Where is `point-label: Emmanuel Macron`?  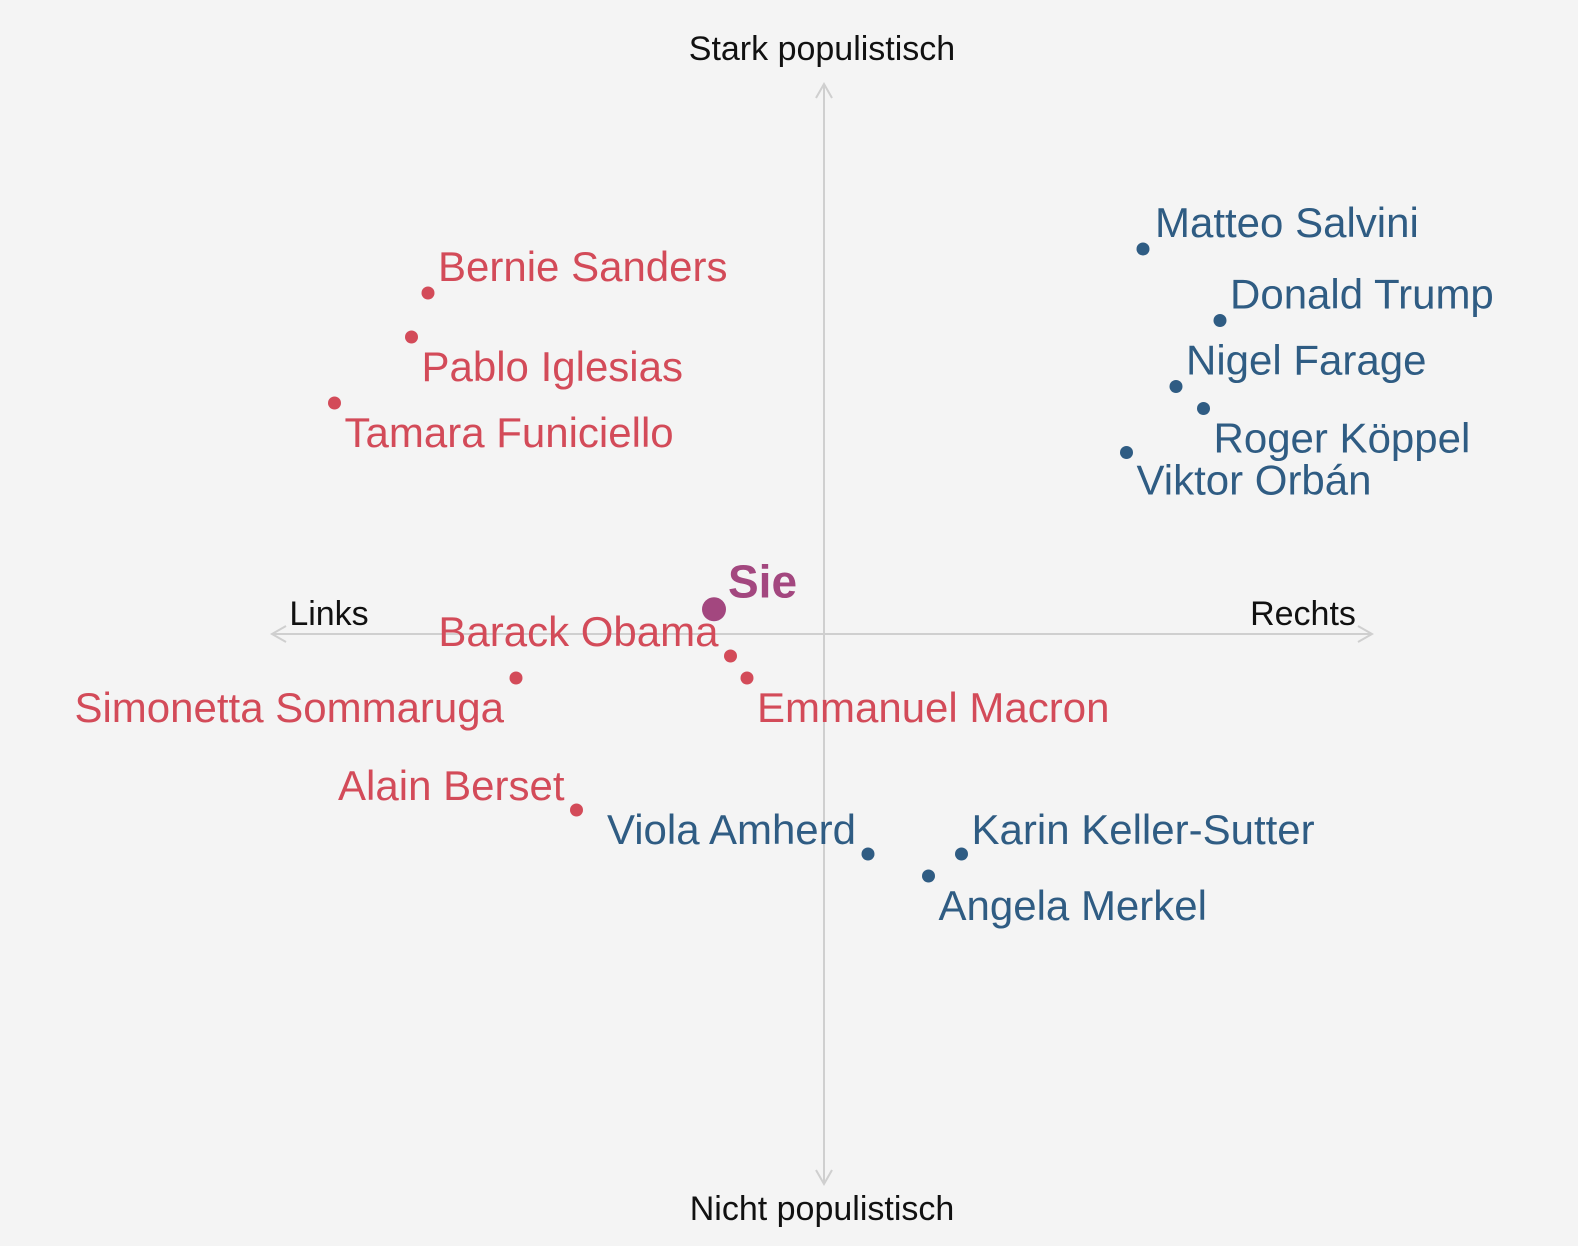
point-label: Emmanuel Macron is located at coordinates (933, 707).